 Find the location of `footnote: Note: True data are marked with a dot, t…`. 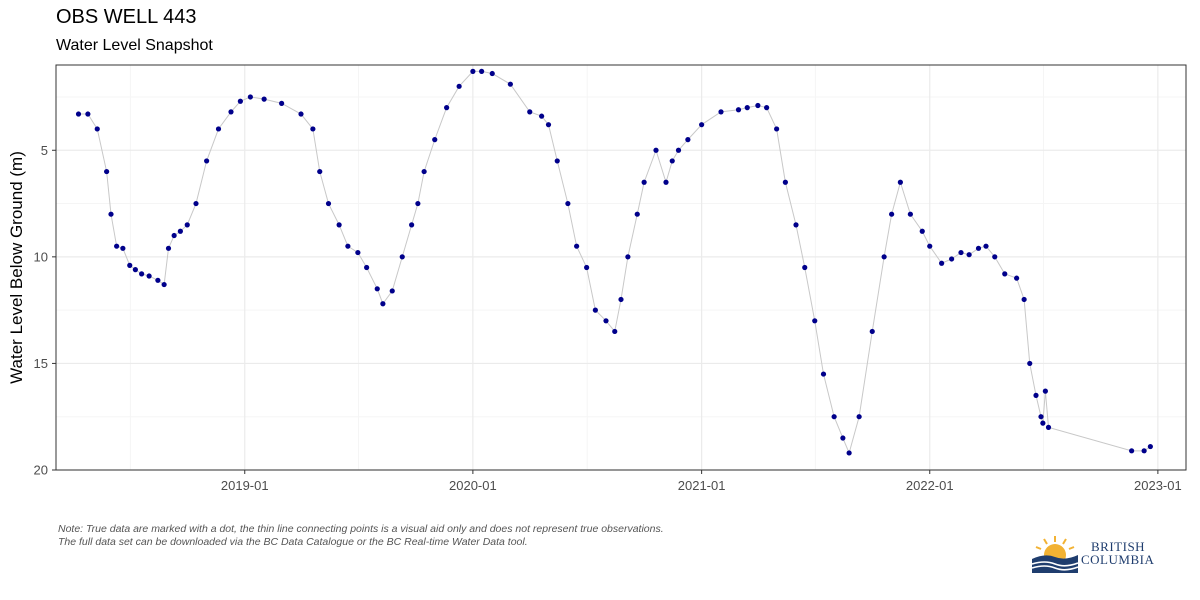

footnote: Note: True data are marked with a dot, t… is located at coordinates (361, 536).